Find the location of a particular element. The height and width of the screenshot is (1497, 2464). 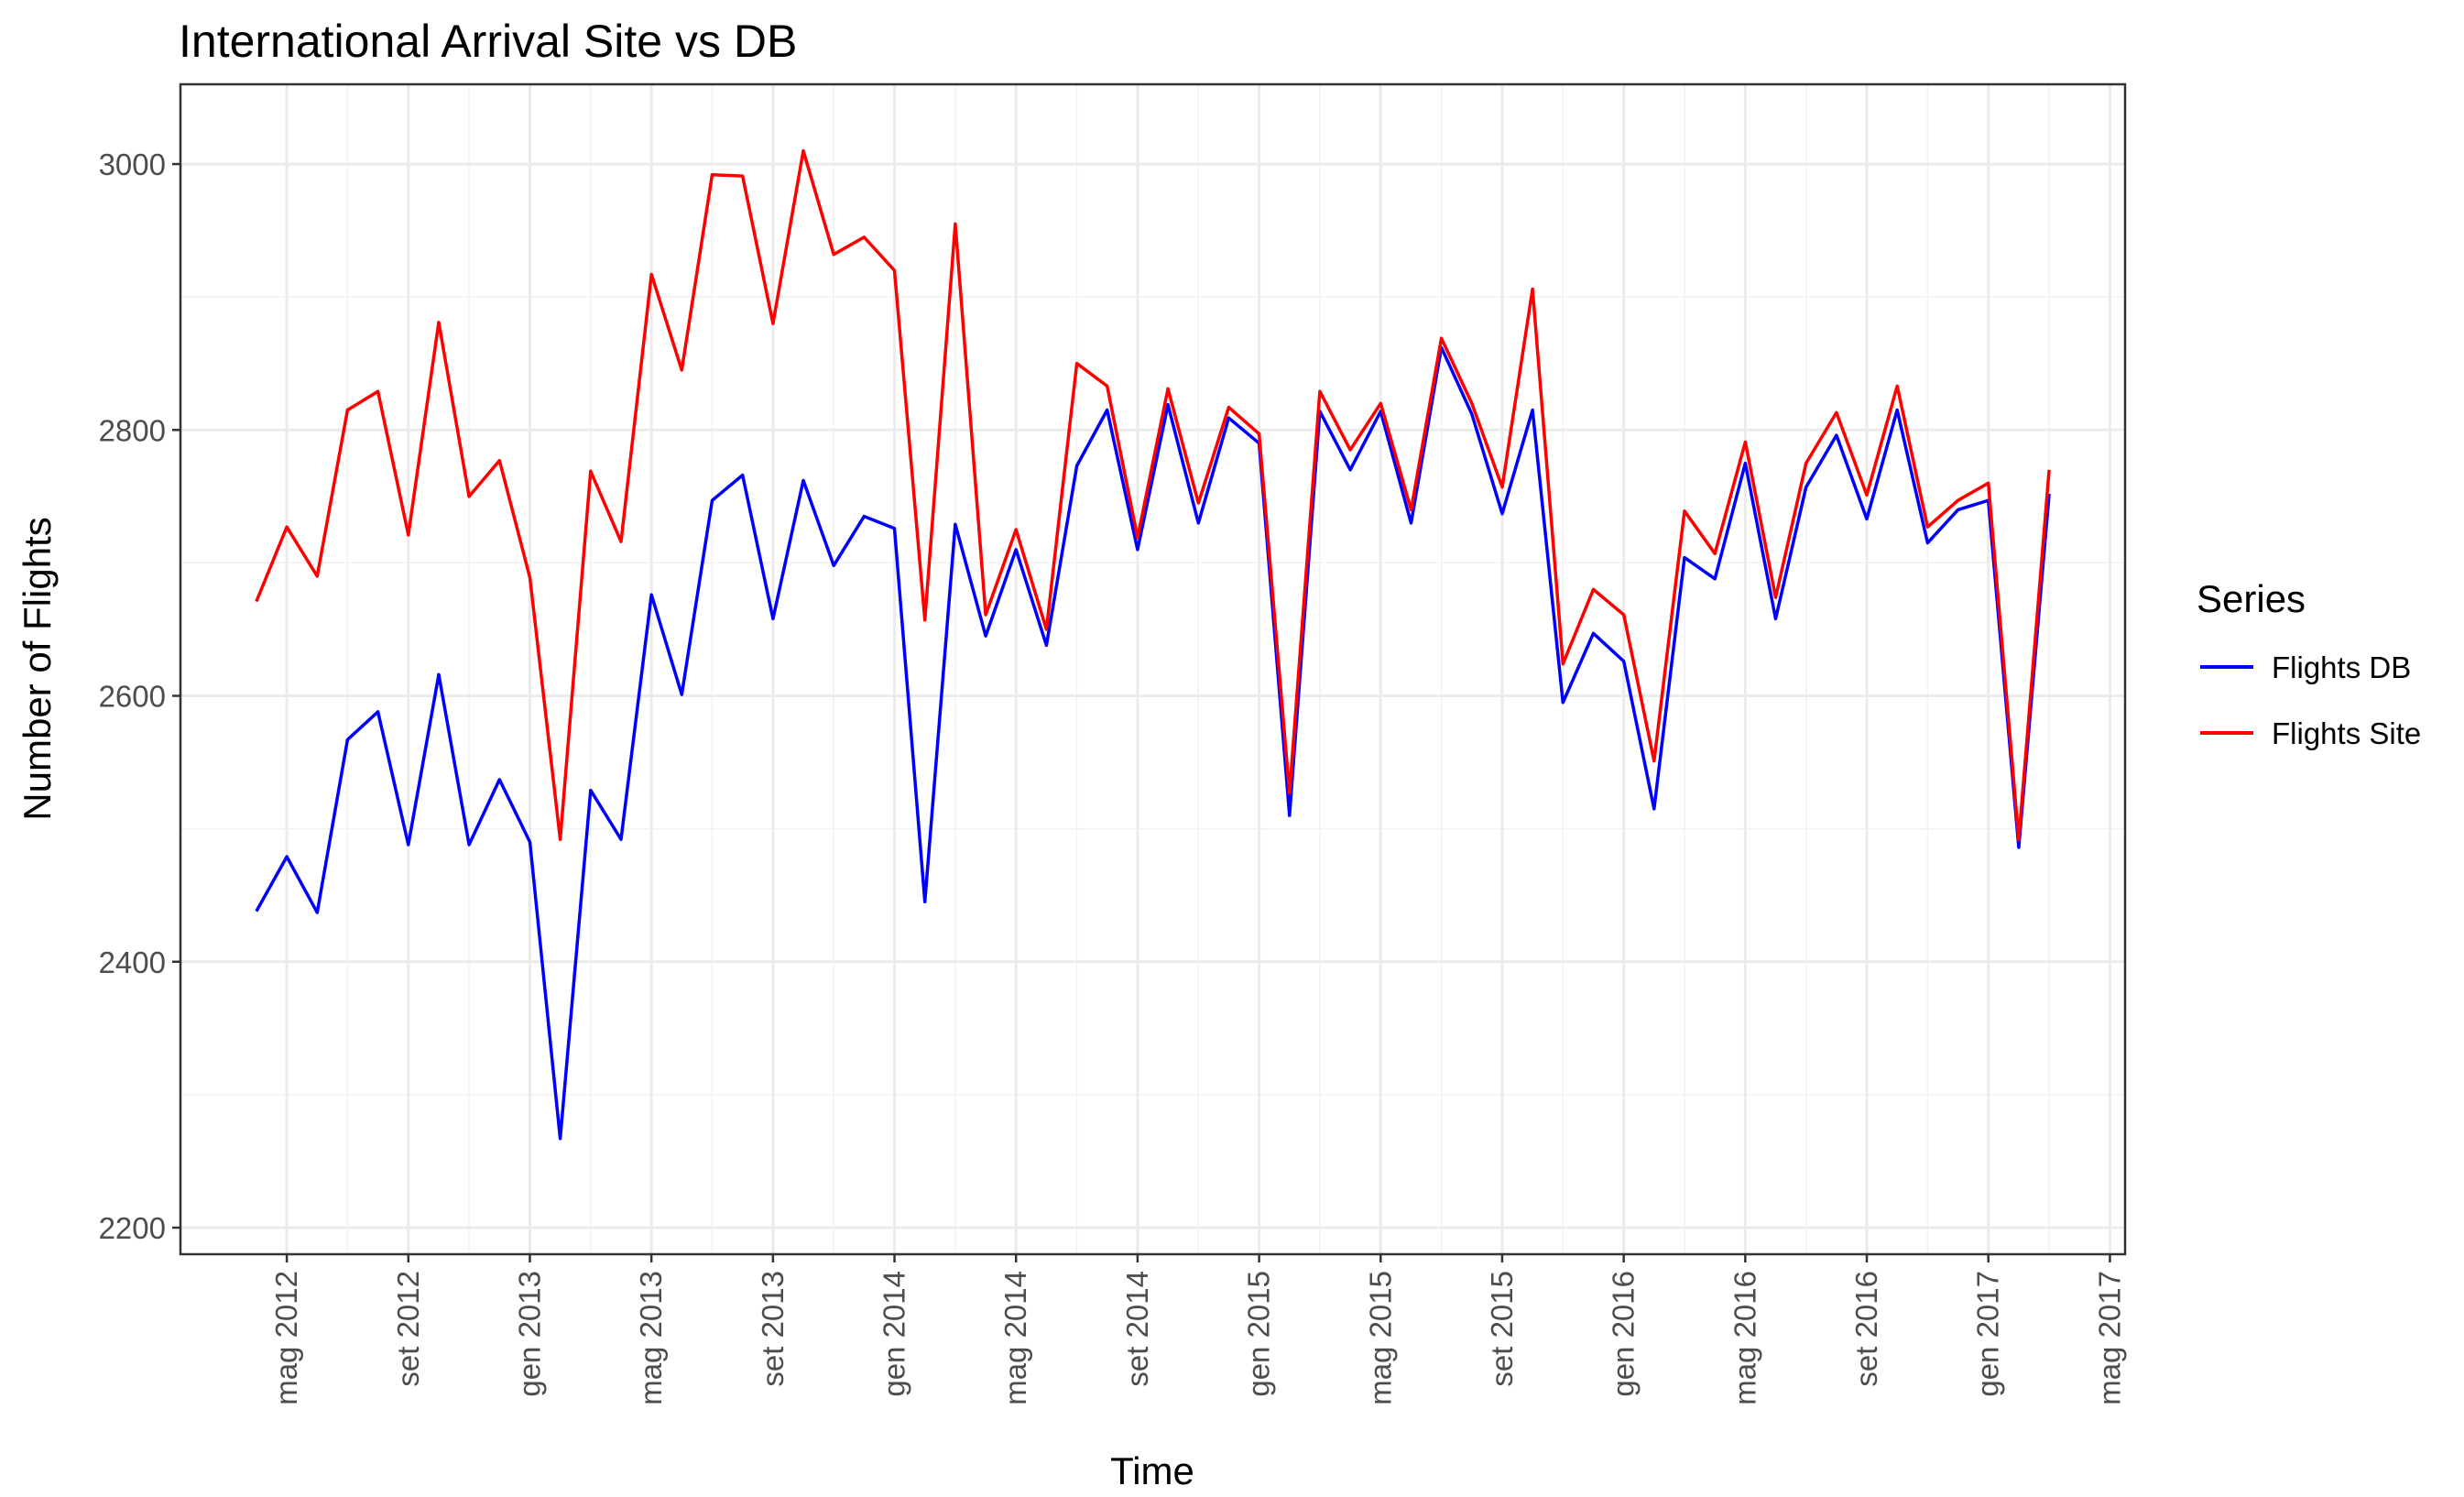

x-tick-label: mag 2017 is located at coordinates (2109, 1338).